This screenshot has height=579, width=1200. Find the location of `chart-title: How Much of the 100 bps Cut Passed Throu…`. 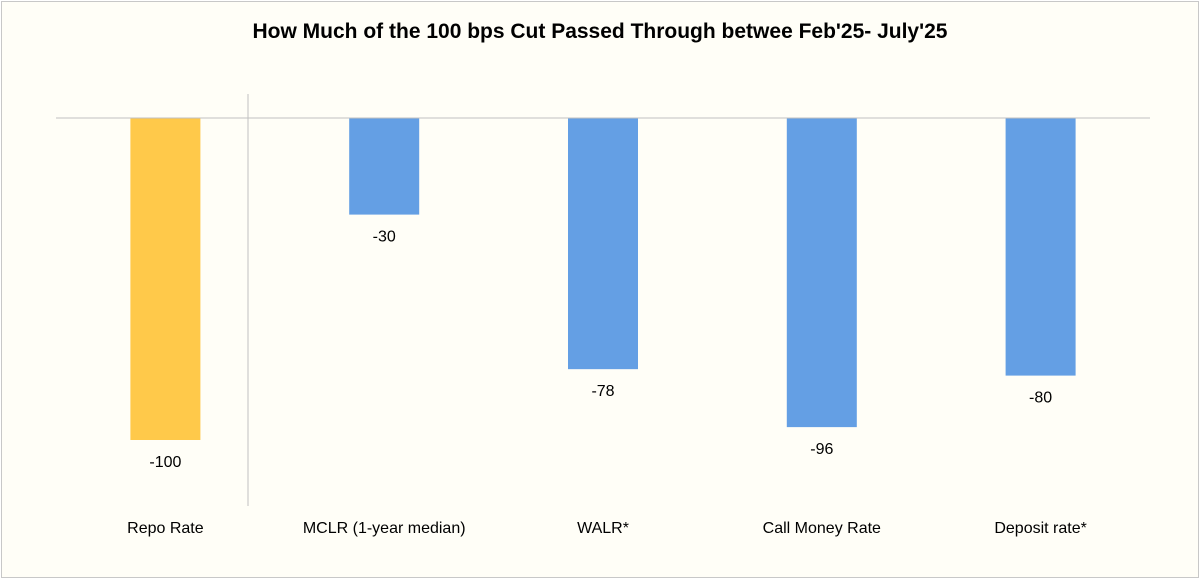

chart-title: How Much of the 100 bps Cut Passed Throu… is located at coordinates (600, 31).